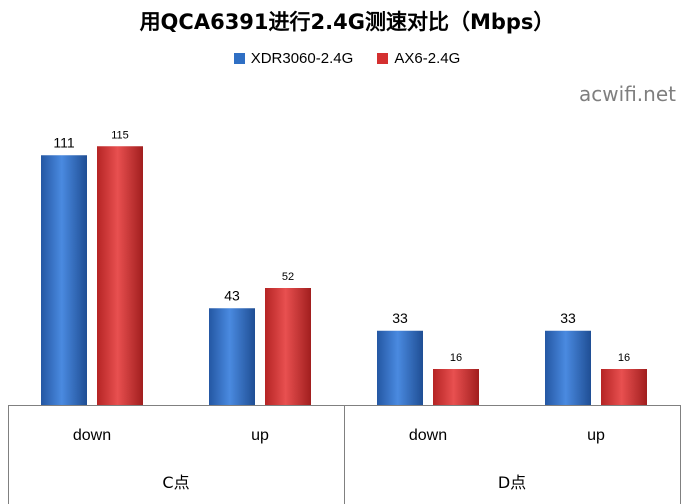 Image resolution: width=694 pixels, height=504 pixels. I want to click on data-label-1-3: 33, so click(400, 318).